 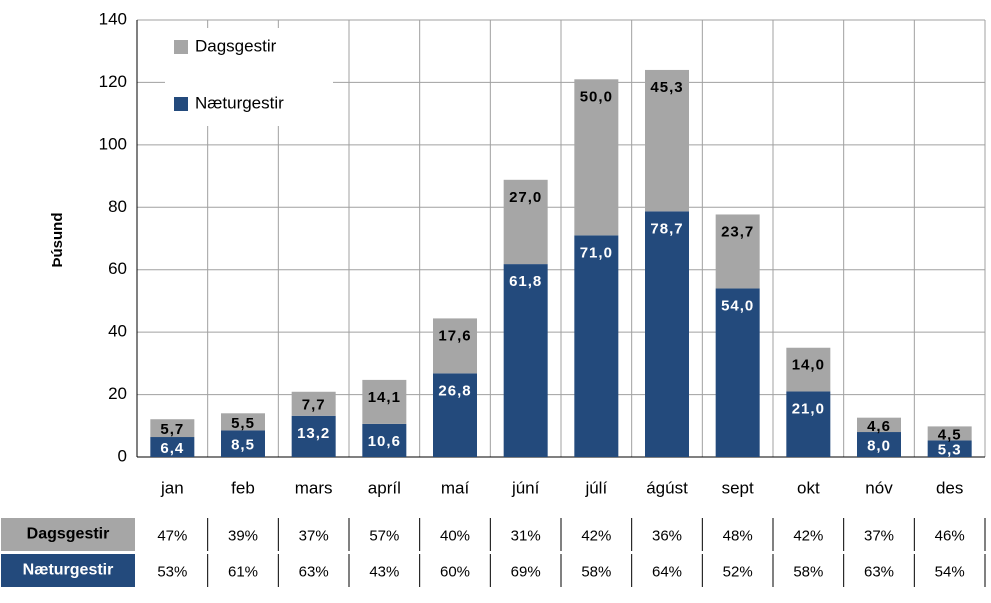 What do you see at coordinates (384, 487) in the screenshot?
I see `x-tick-label: apríl` at bounding box center [384, 487].